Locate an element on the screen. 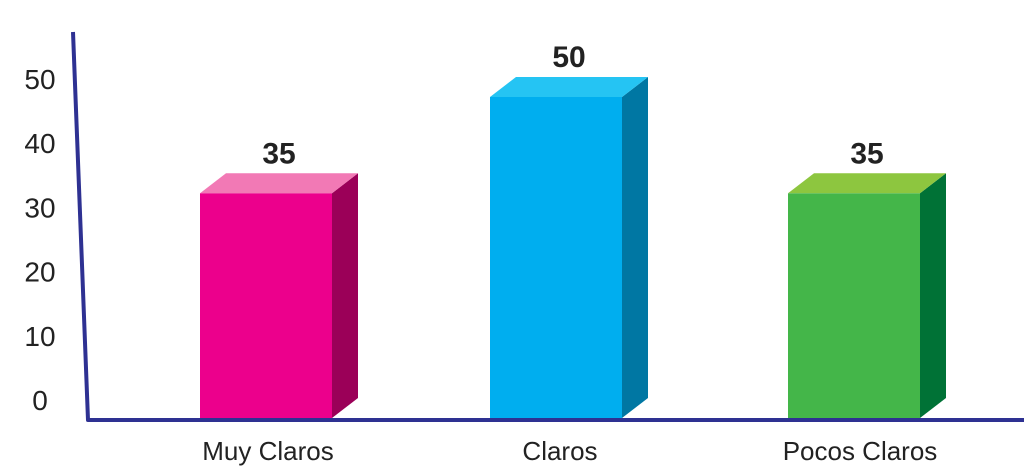 Image resolution: width=1026 pixels, height=469 pixels. bar-group: 50 is located at coordinates (569, 229).